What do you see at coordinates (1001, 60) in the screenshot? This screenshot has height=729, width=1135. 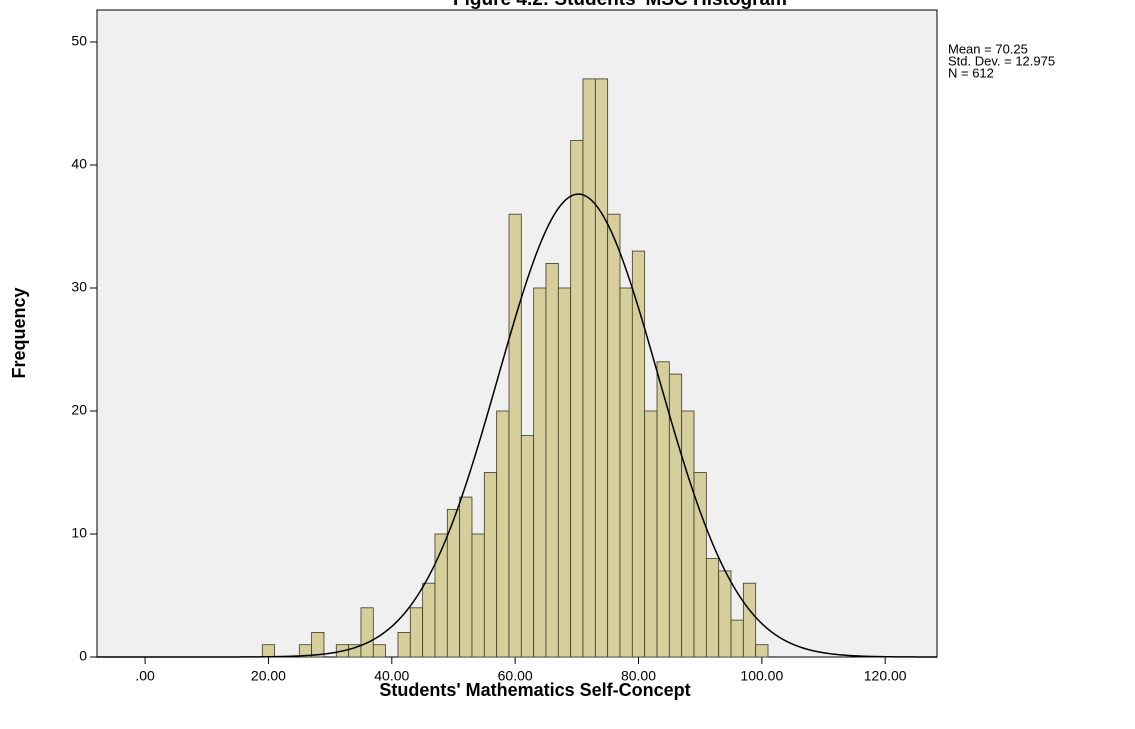 I see `stat-label: Std. Dev. = 12.975` at bounding box center [1001, 60].